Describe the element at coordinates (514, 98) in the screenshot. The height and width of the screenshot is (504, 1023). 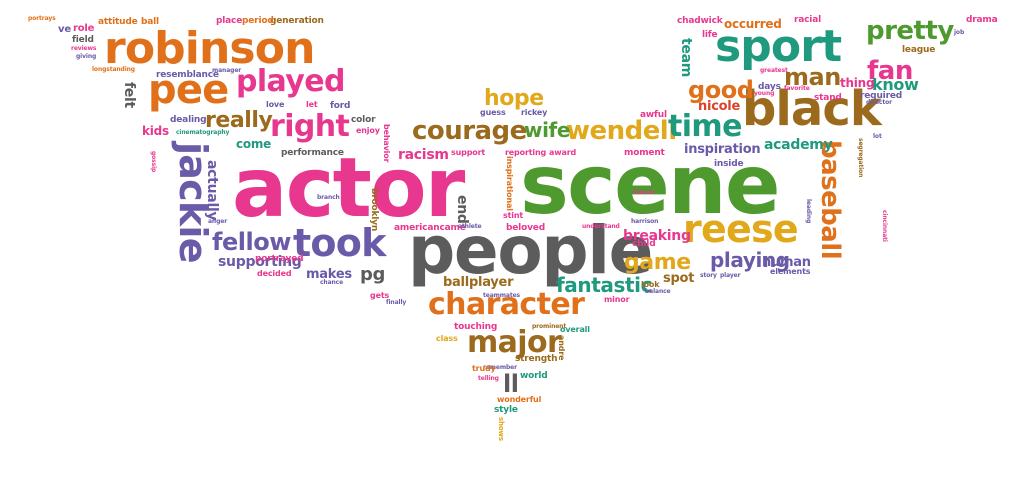
I see `word-hope: hope` at that location.